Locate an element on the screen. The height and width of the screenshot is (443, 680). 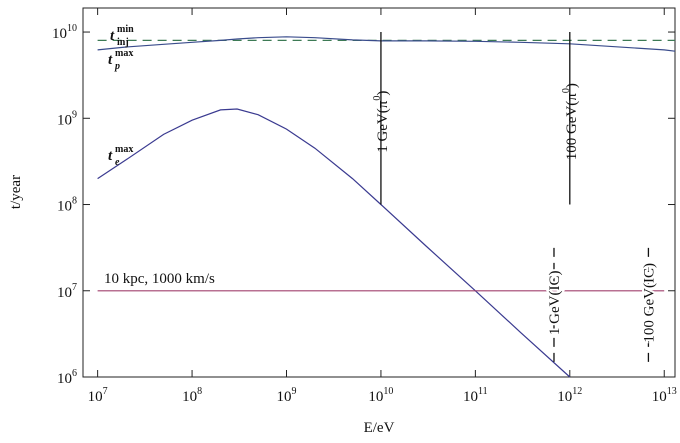
marker-label: 100 GeV(IC) is located at coordinates (649, 303).